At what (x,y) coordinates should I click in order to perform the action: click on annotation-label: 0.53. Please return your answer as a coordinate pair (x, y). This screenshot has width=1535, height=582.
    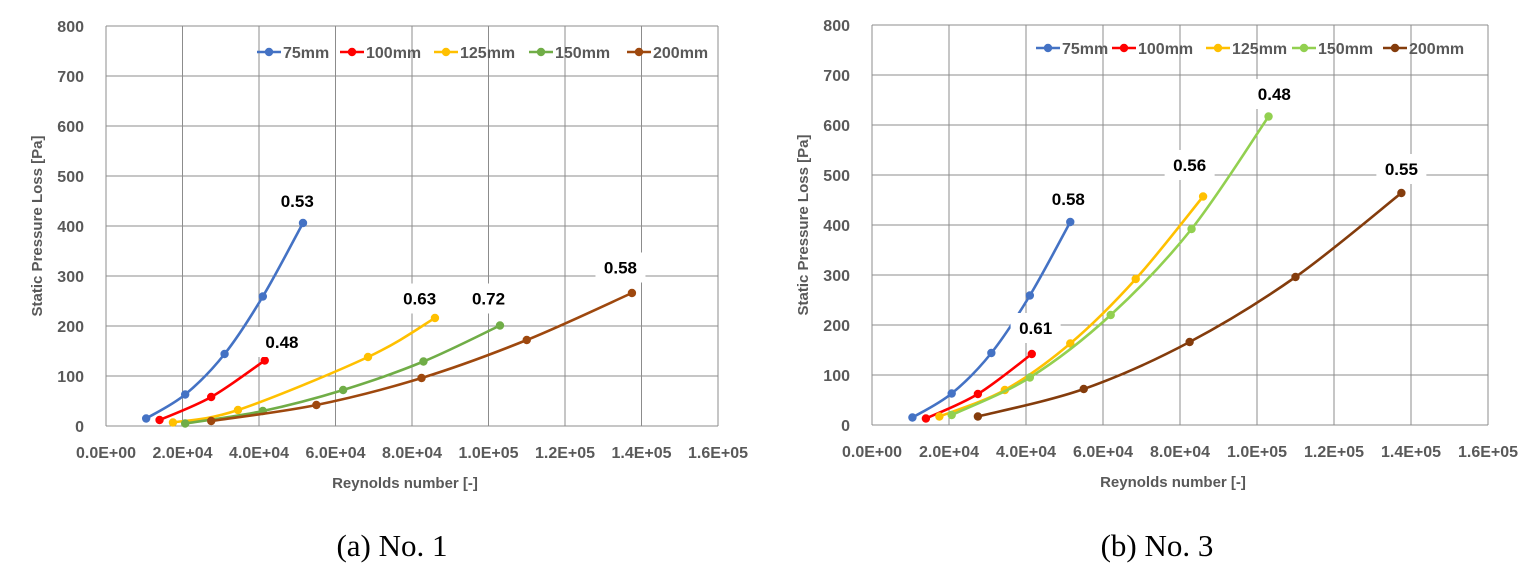
    Looking at the image, I should click on (297, 201).